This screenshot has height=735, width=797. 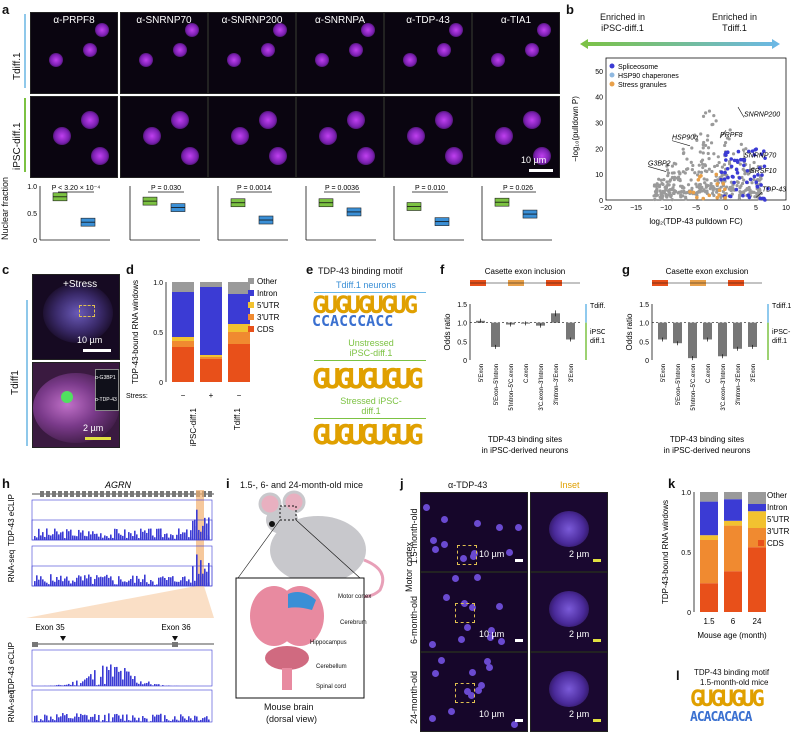 I want to click on a-image-tdiff-1: α-SNRNP70, so click(x=164, y=53).